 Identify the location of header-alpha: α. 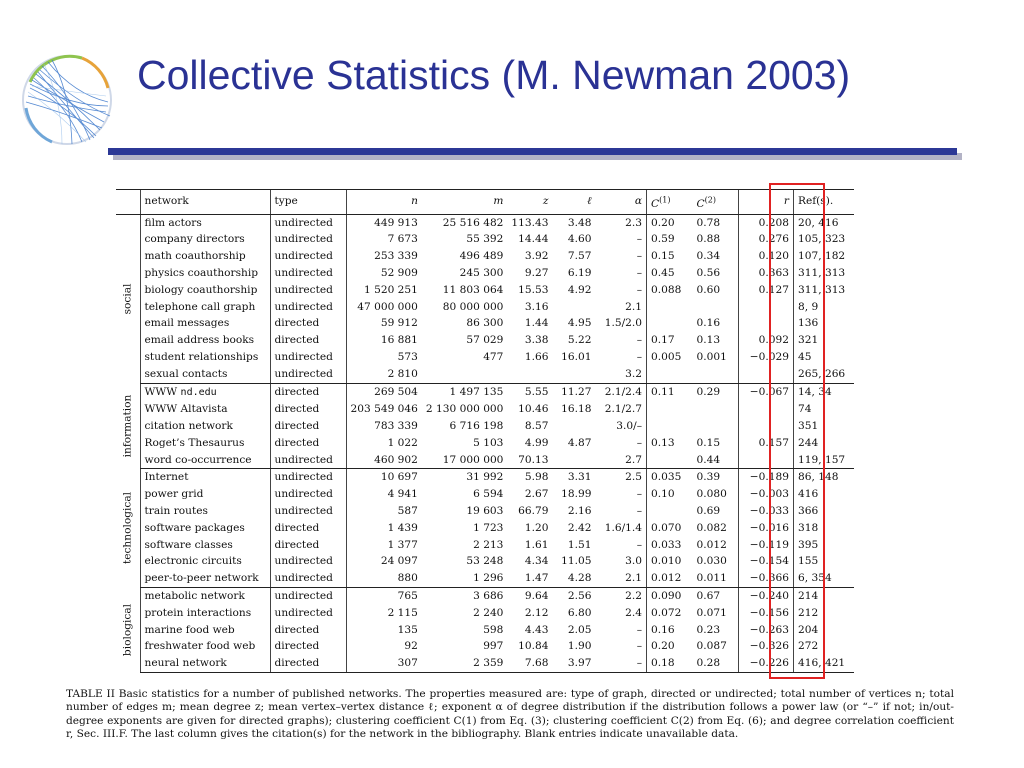
(621, 202).